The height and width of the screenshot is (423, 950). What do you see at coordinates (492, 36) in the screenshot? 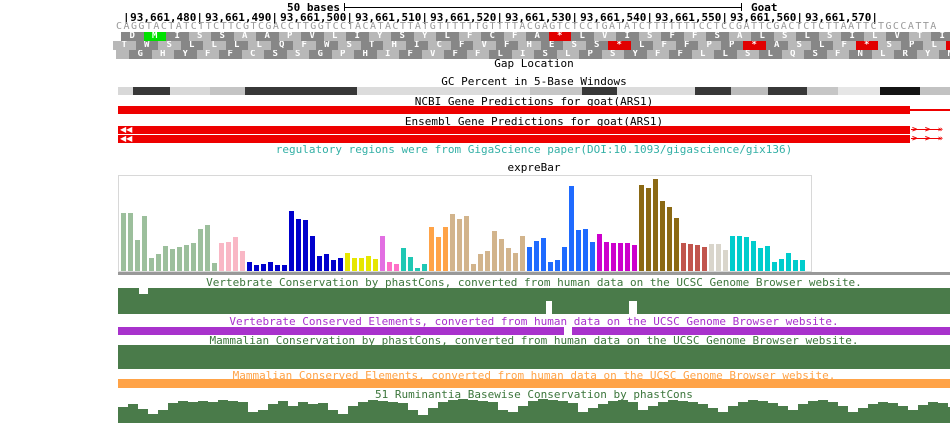
I see `codon-cell: C` at bounding box center [492, 36].